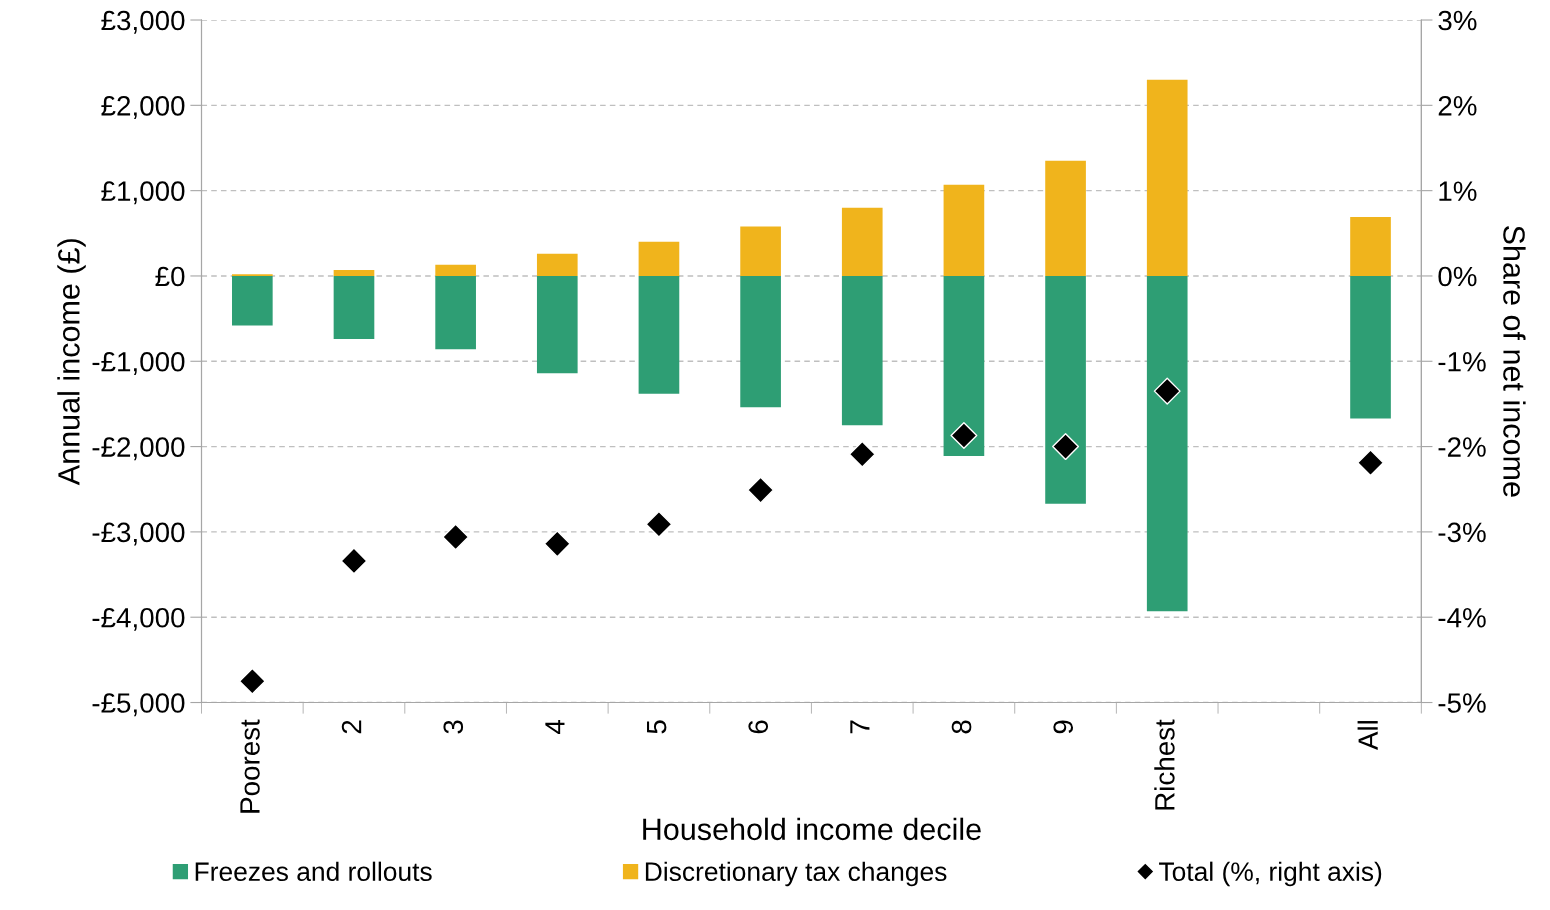 The width and height of the screenshot is (1550, 910). What do you see at coordinates (138, 534) in the screenshot?
I see `y-tick-label: -£3,000` at bounding box center [138, 534].